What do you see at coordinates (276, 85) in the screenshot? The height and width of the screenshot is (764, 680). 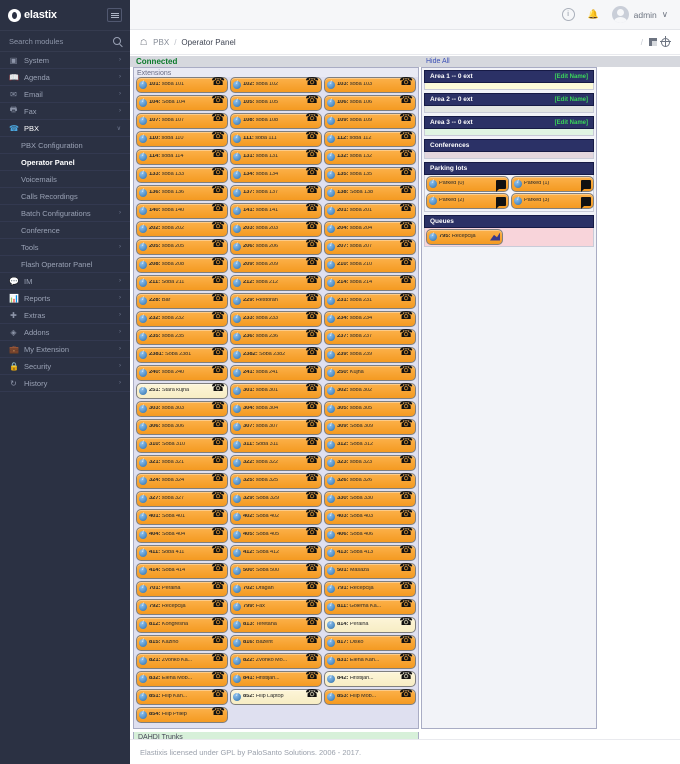 I see `extension-button: 102: soba 102` at bounding box center [276, 85].